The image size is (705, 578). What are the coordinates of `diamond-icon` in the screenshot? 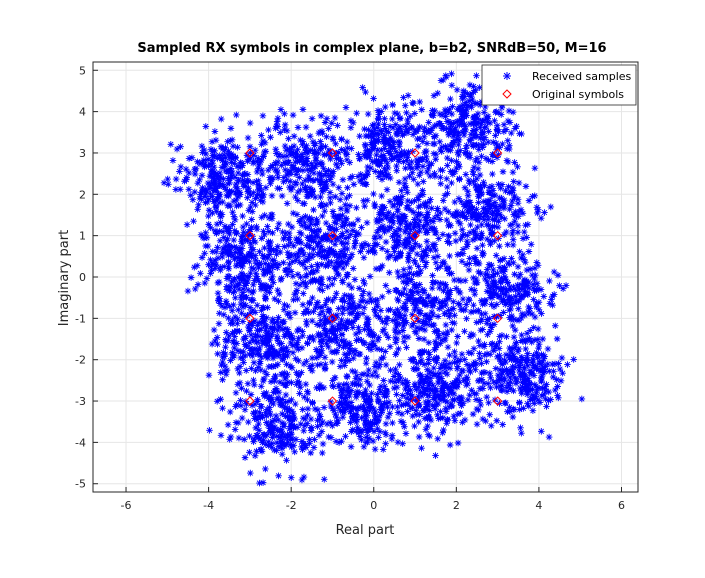 It's located at (507, 94).